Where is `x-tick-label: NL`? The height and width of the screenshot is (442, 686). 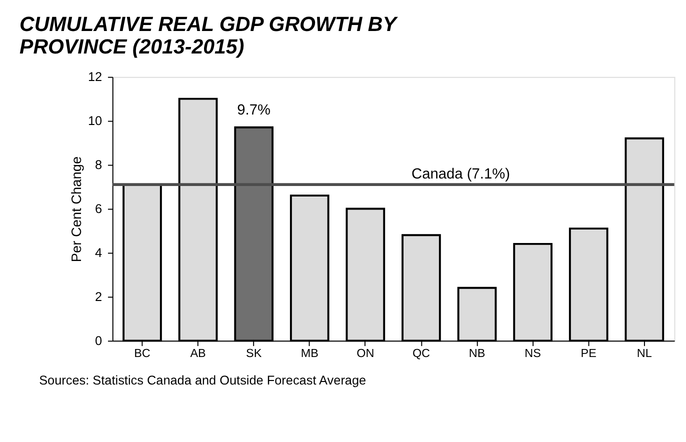 x-tick-label: NL is located at coordinates (644, 353).